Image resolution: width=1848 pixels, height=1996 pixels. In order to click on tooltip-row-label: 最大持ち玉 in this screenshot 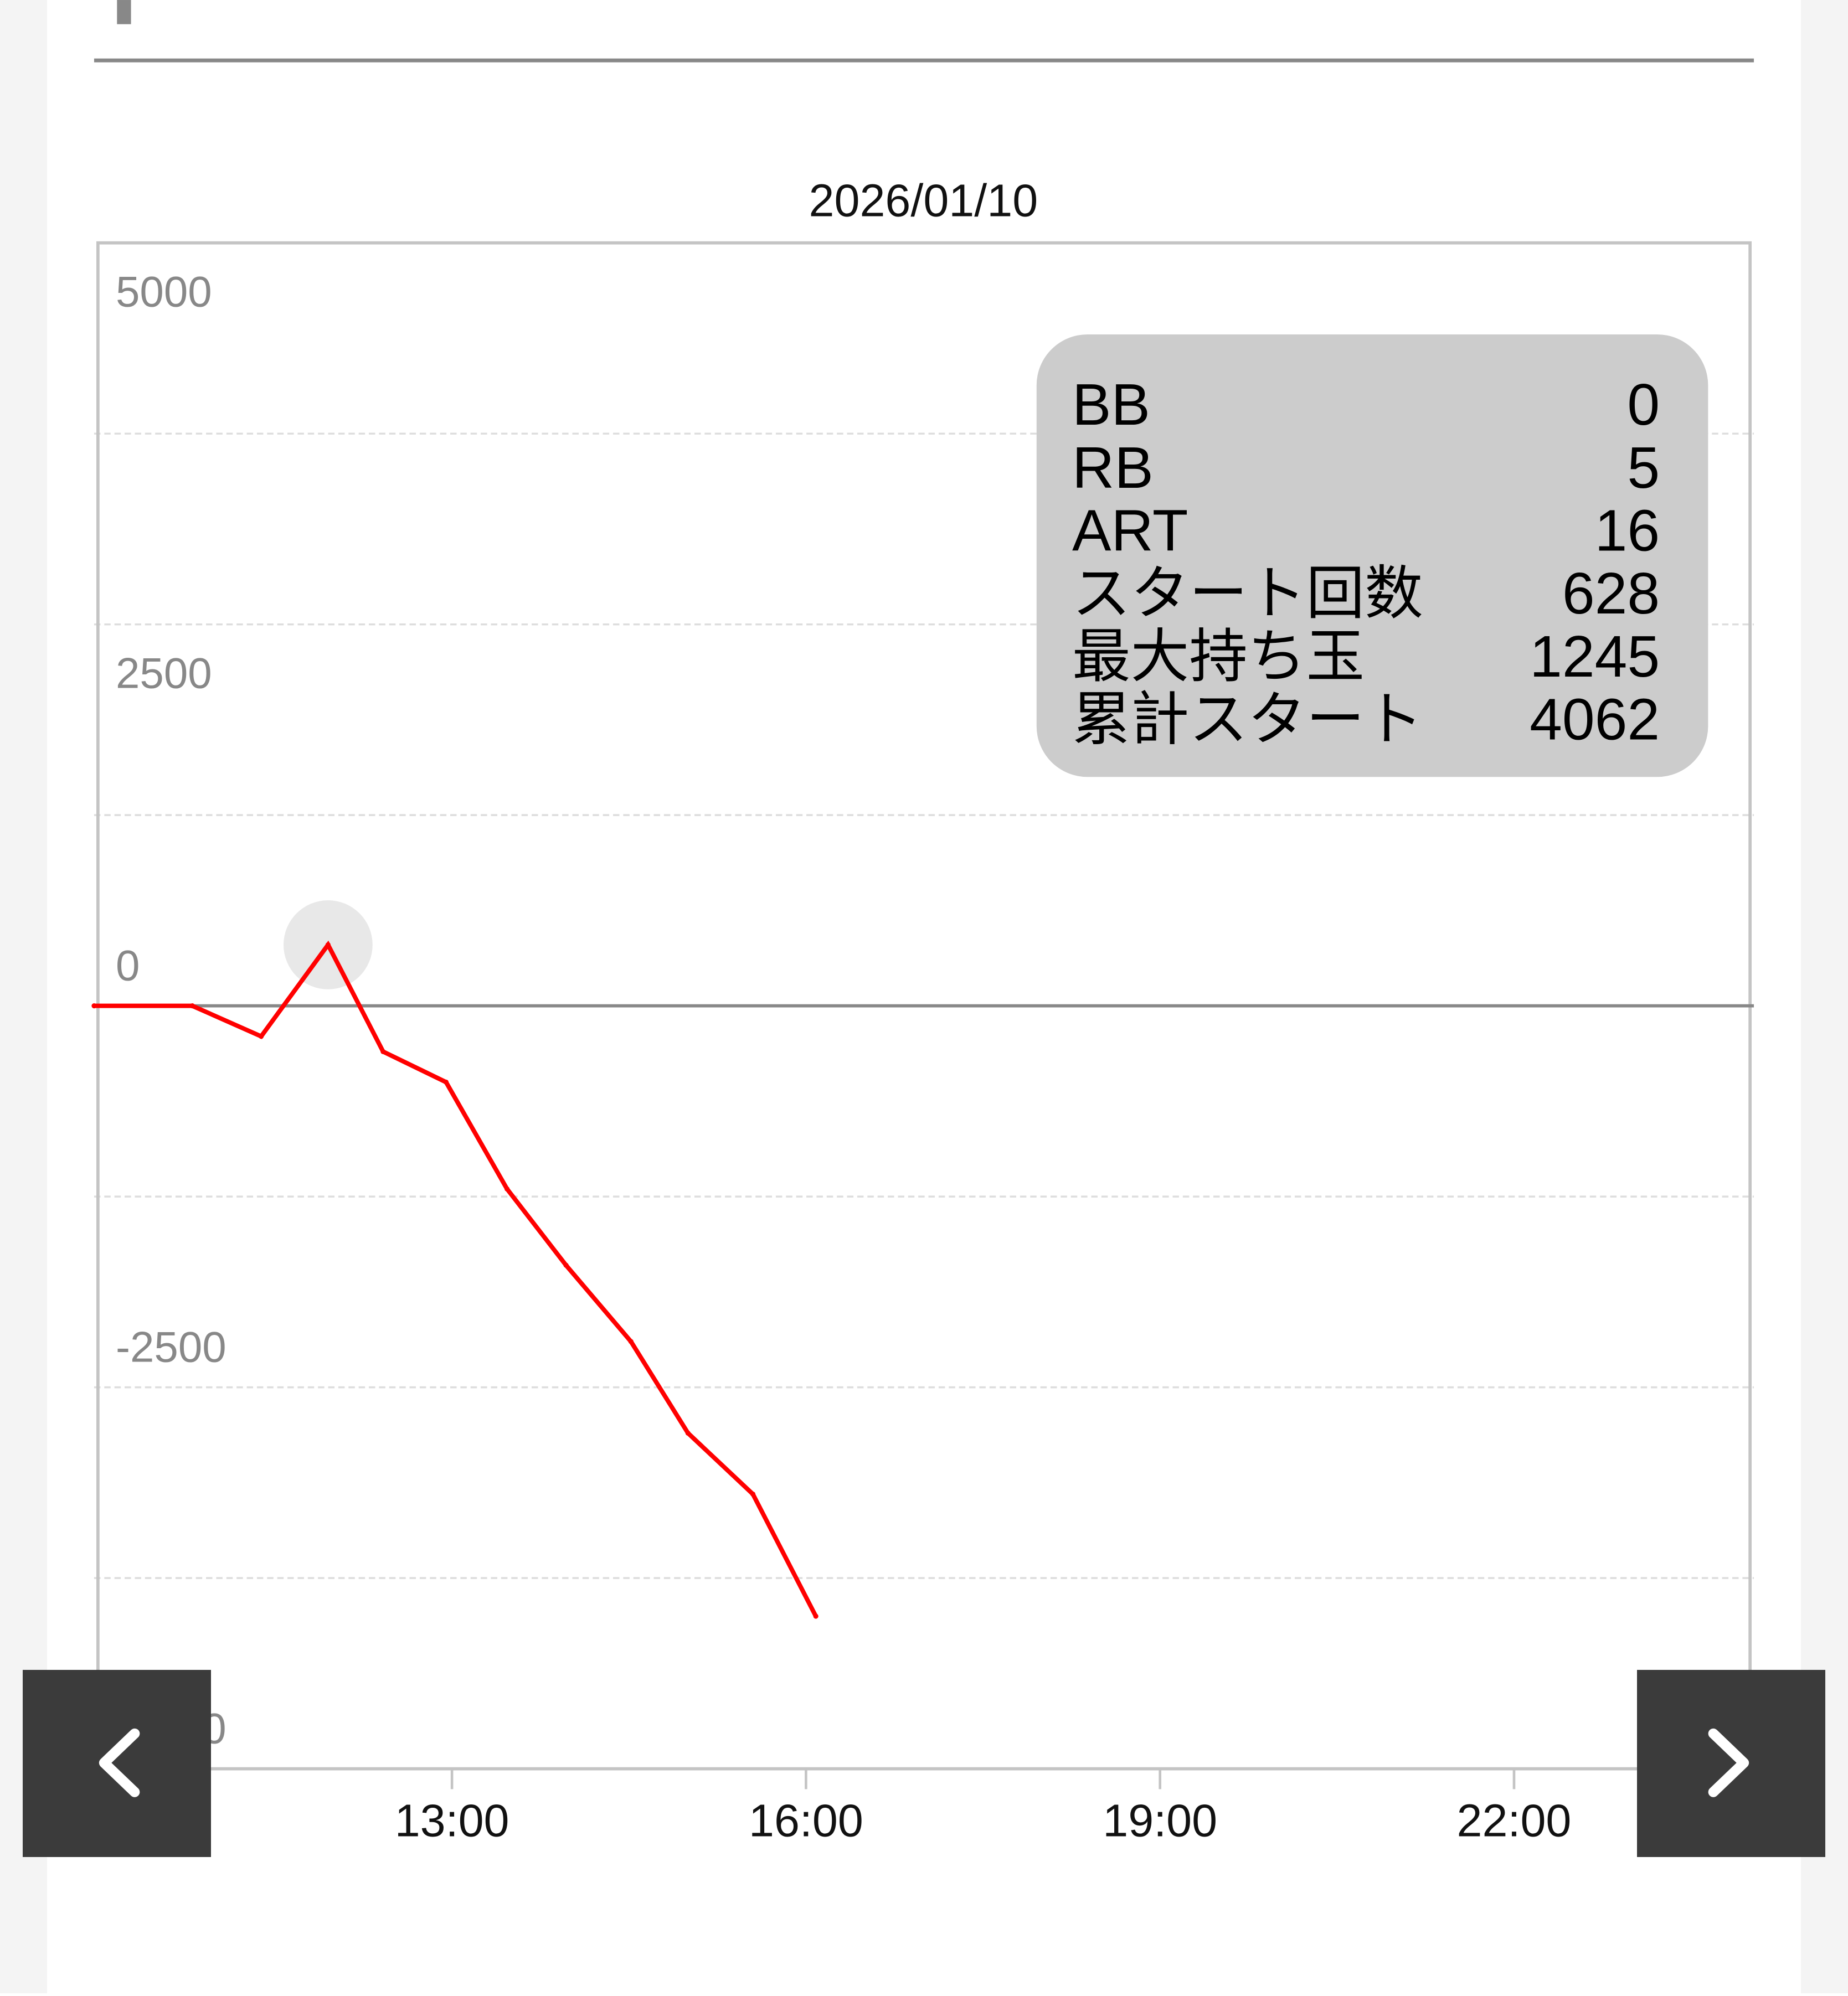, I will do `click(1218, 656)`.